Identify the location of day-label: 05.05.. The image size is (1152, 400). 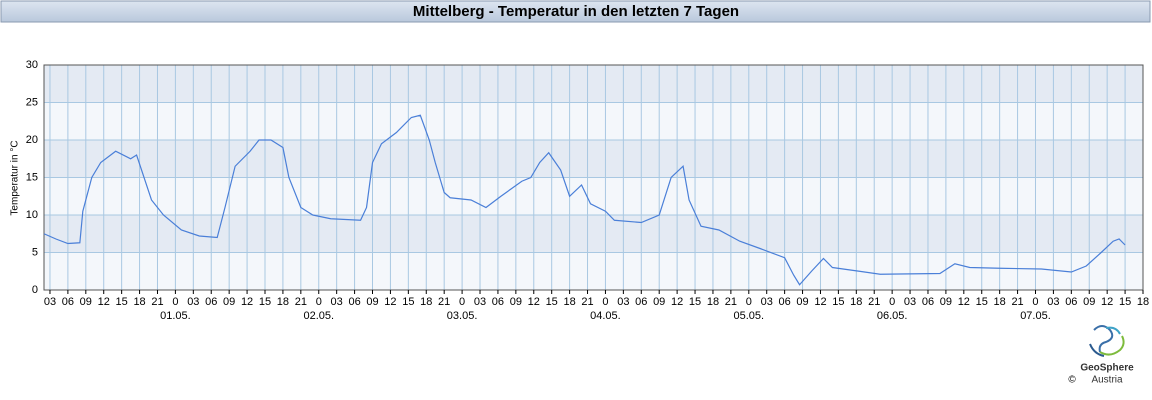
(748, 316).